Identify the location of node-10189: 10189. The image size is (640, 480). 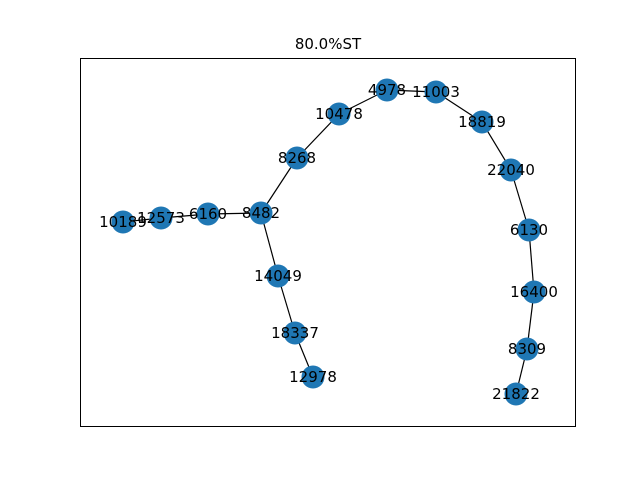
(123, 222).